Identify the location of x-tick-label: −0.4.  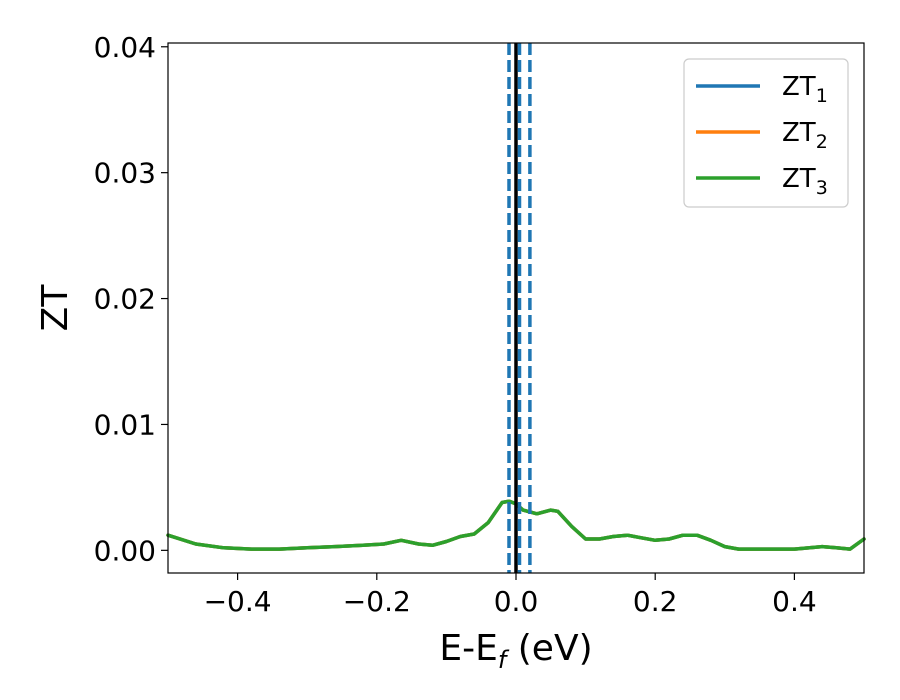
(238, 601).